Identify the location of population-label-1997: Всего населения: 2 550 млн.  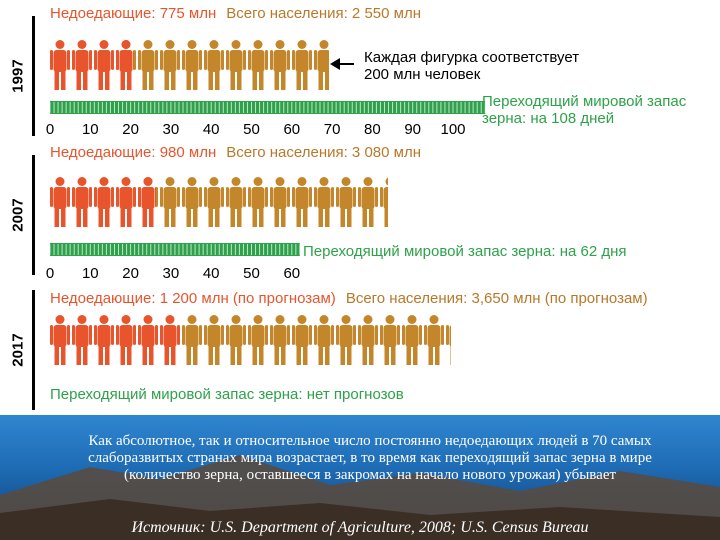
(323, 13).